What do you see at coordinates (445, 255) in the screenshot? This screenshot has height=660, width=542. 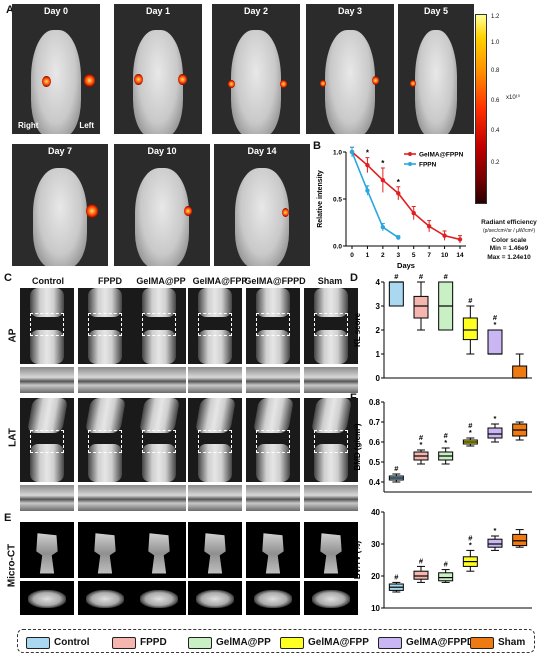 I see `x-tick-label: 10` at bounding box center [445, 255].